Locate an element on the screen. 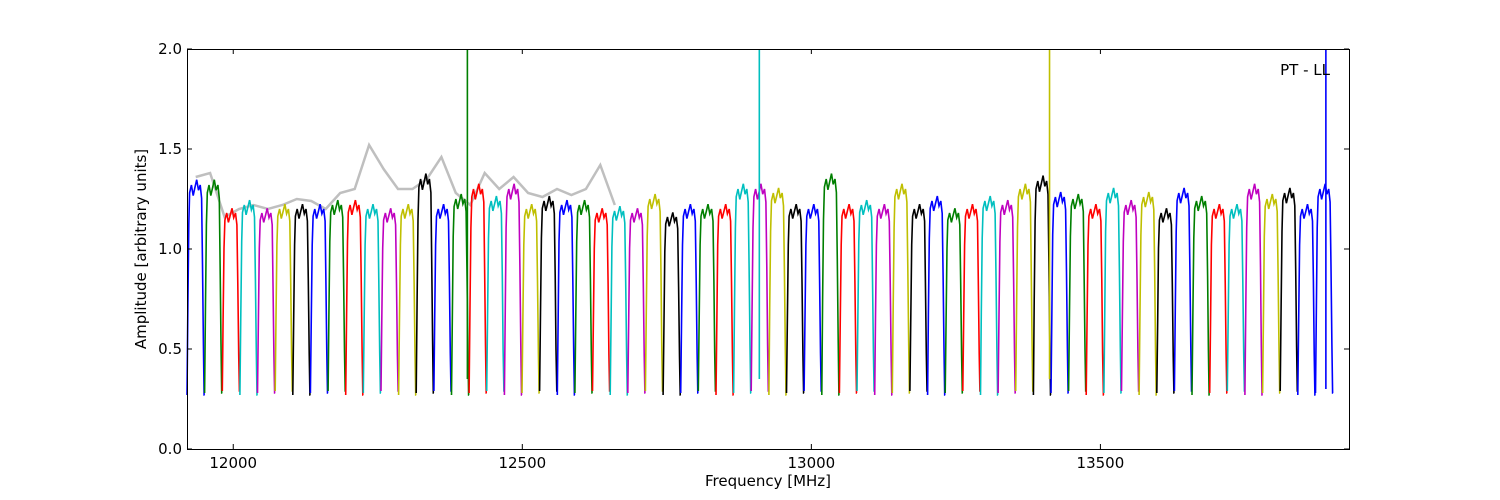  y-tick-label: 1.0 is located at coordinates (170, 249).